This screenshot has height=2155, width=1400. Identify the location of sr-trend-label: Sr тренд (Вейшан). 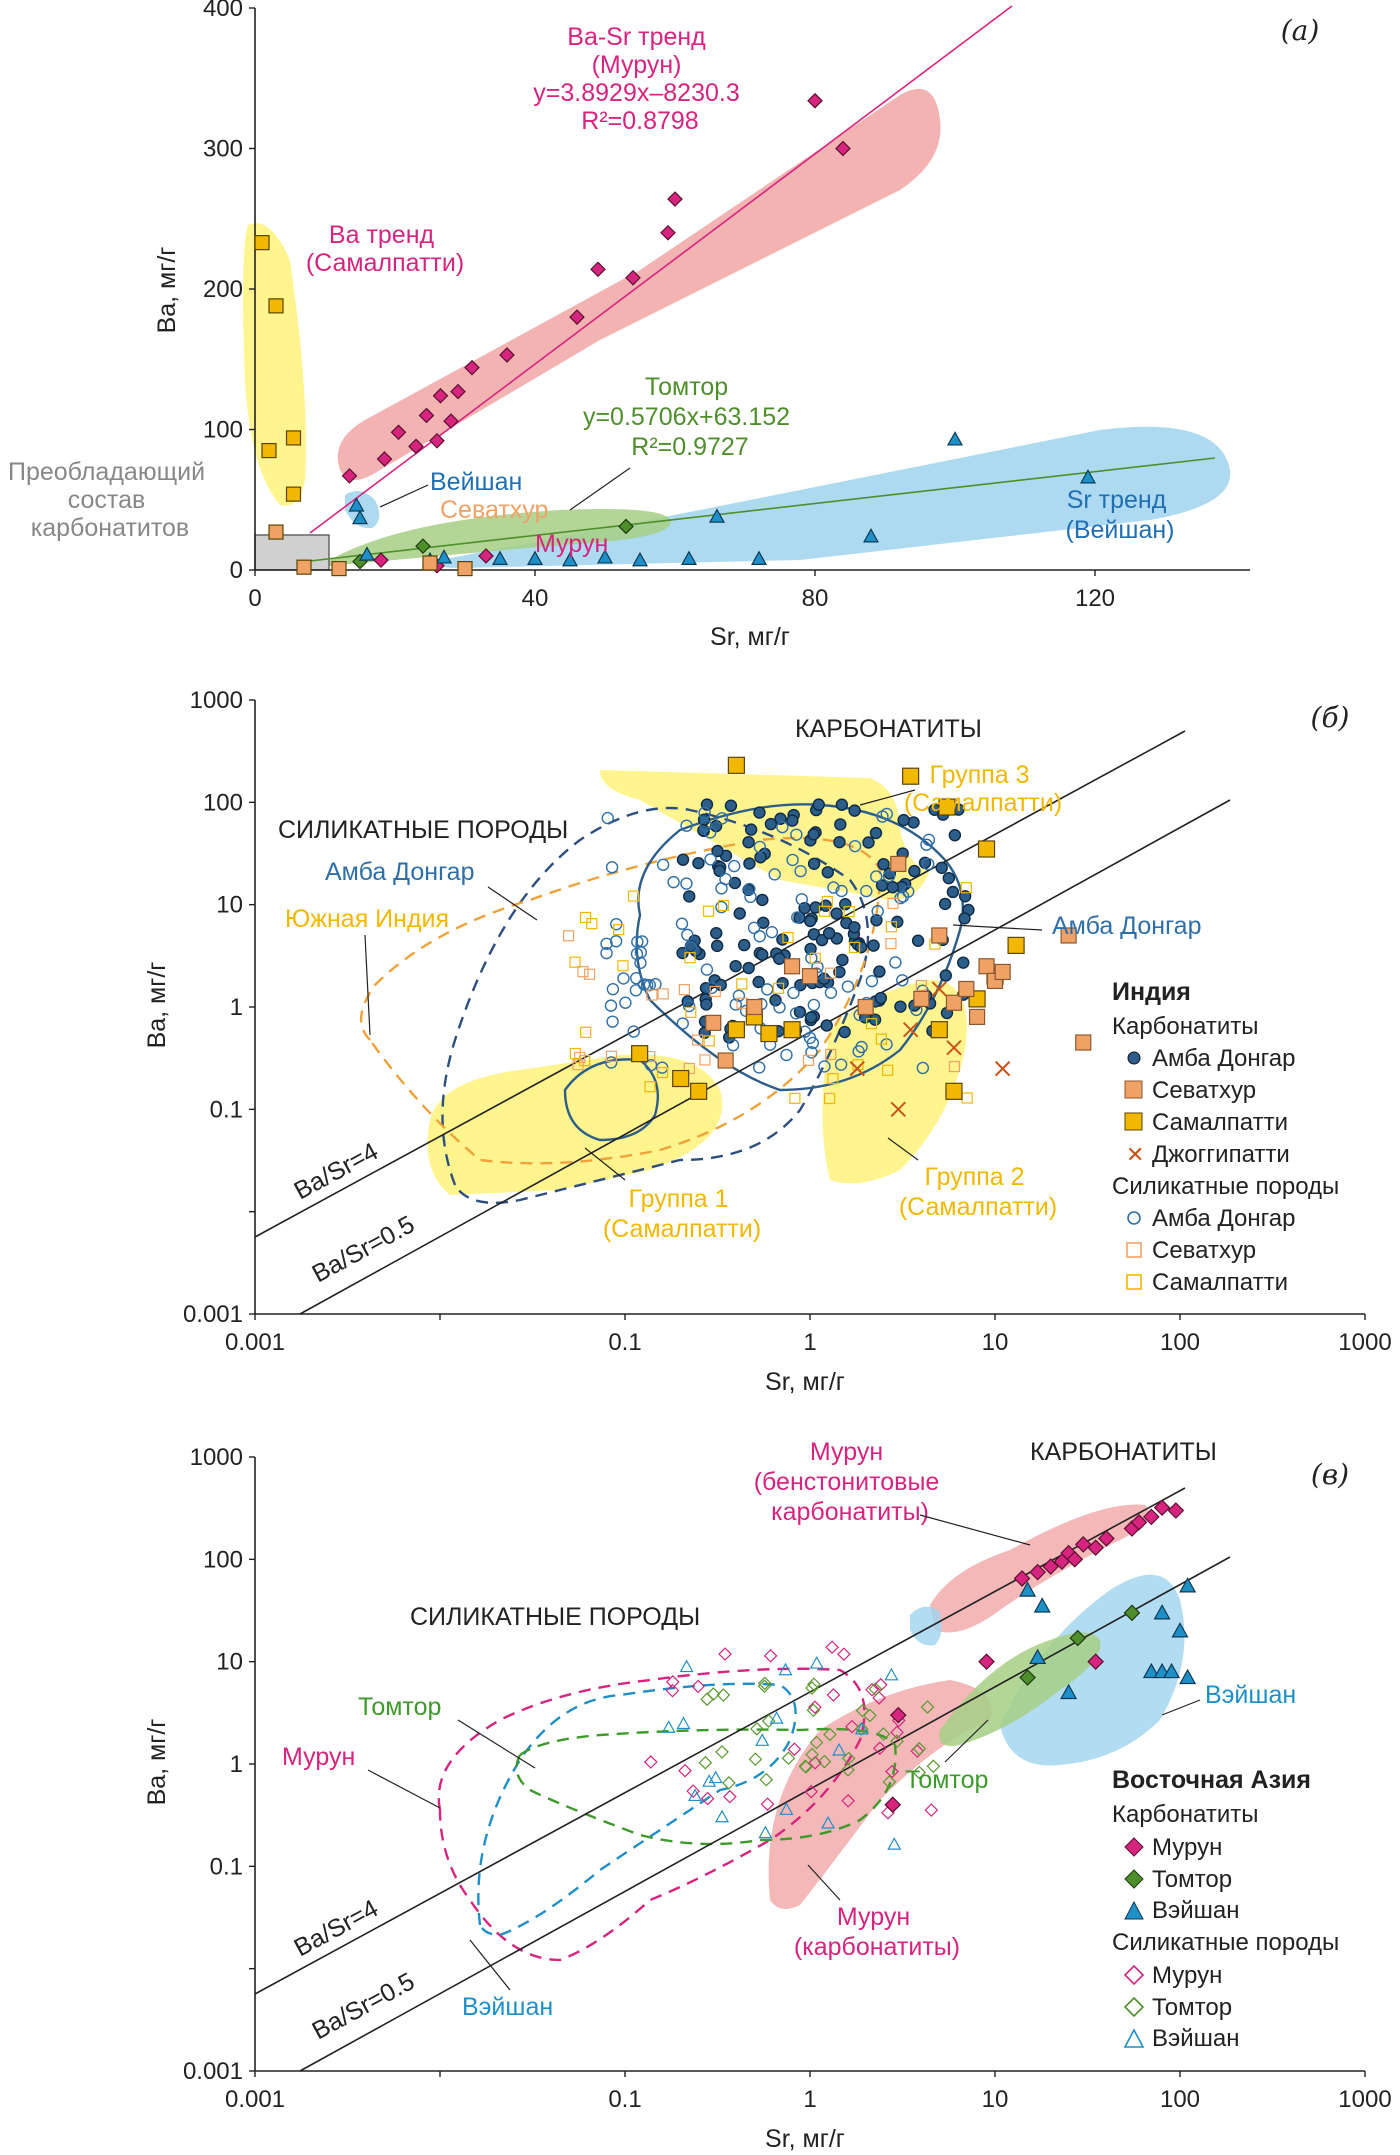
(1120, 515).